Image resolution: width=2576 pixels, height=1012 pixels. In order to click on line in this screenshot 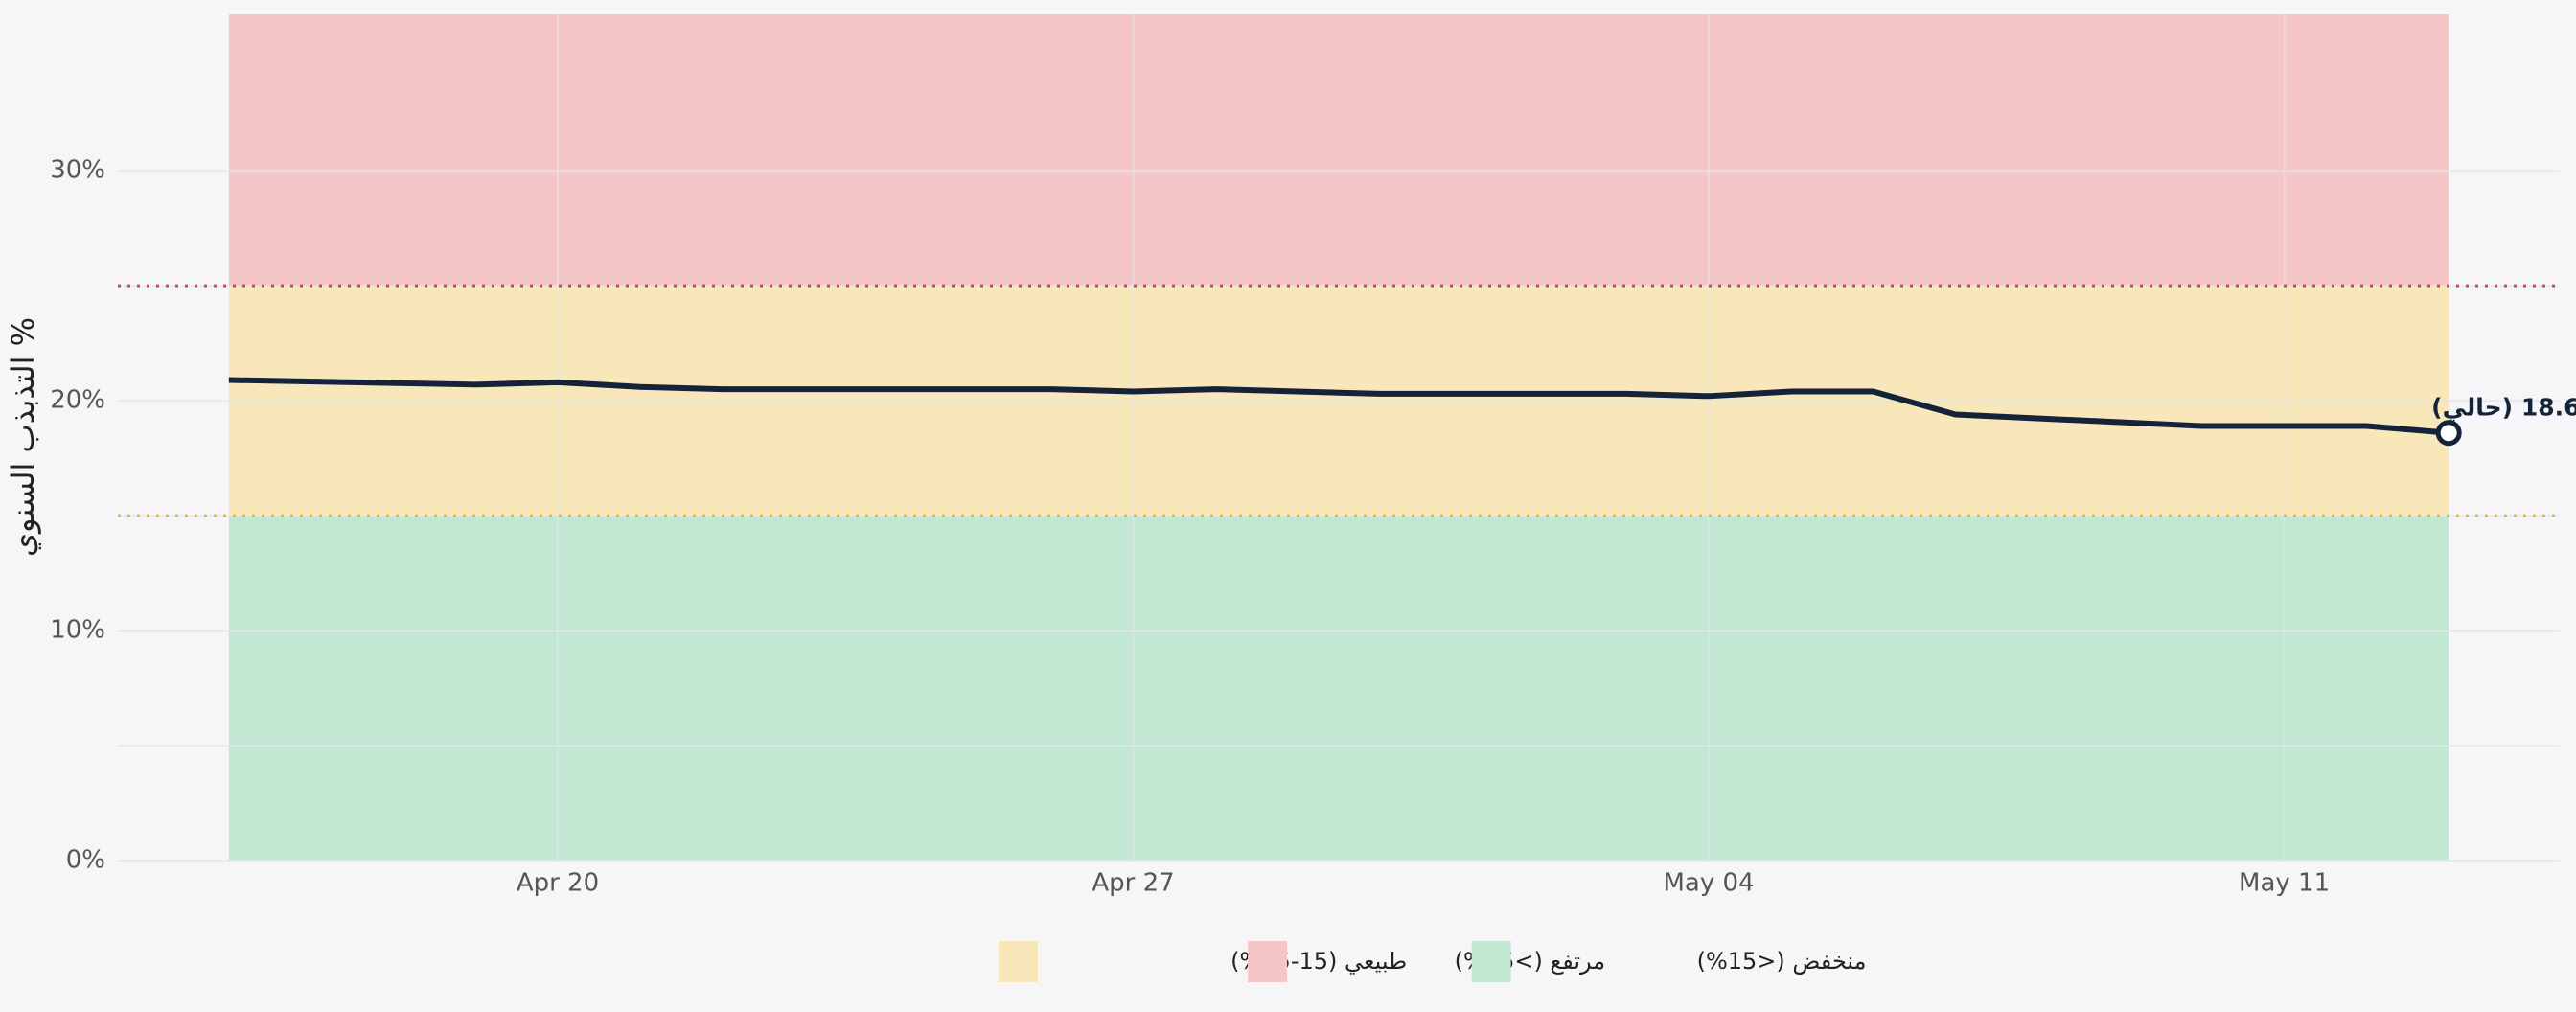, I will do `click(1339, 406)`.